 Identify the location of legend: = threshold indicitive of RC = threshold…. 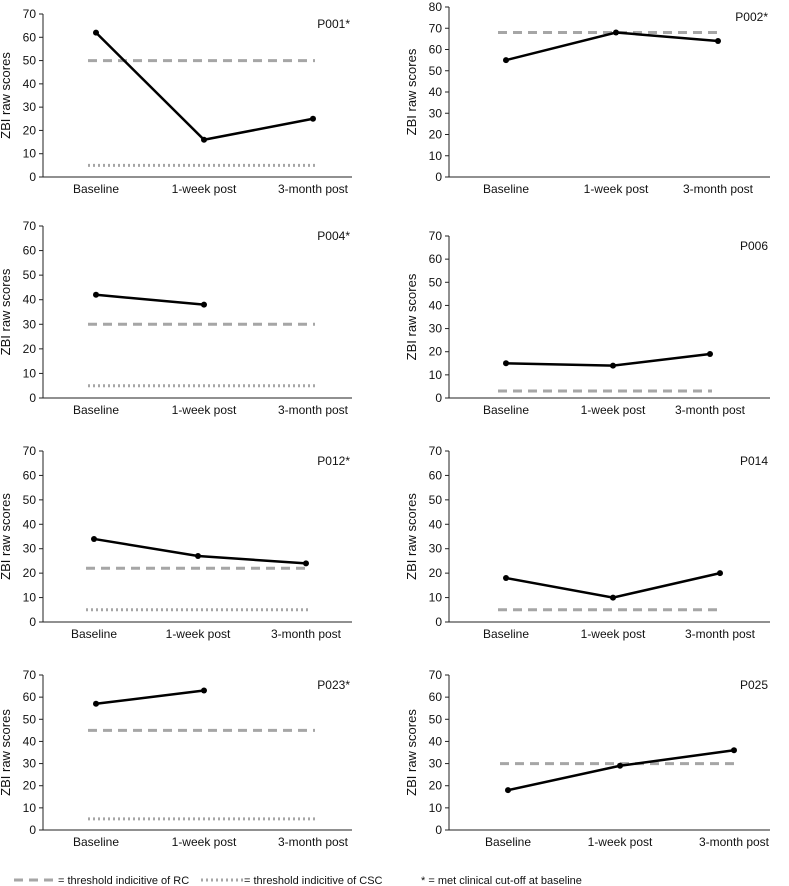
(298, 880).